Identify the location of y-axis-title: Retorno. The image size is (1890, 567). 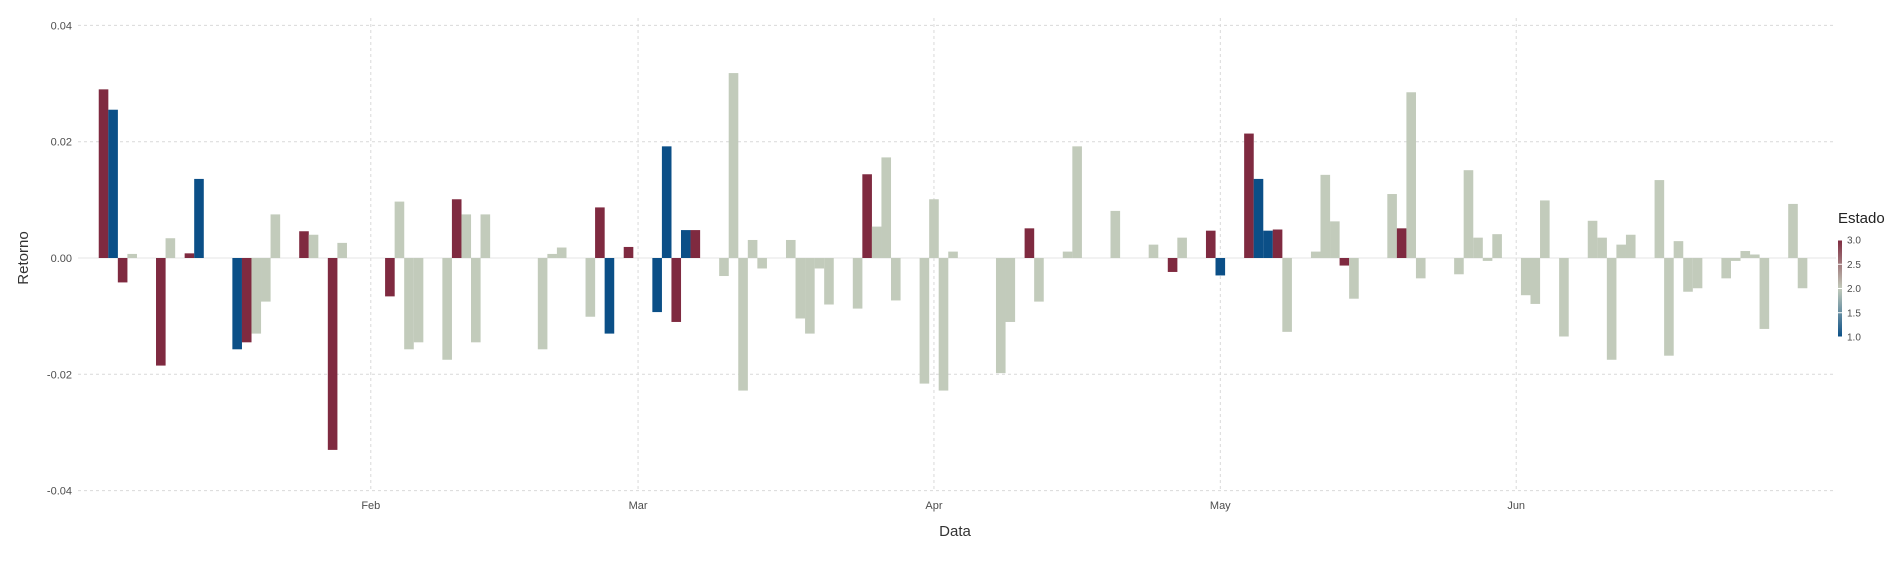
(23, 257).